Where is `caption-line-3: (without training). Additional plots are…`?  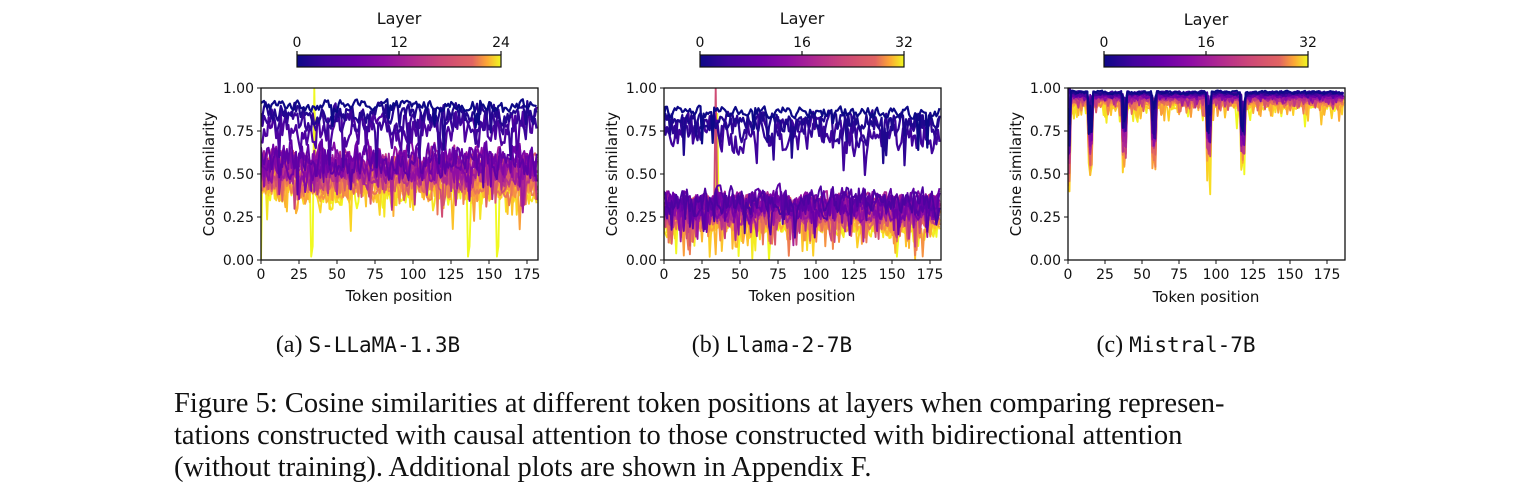
caption-line-3: (without training). Additional plots are… is located at coordinates (523, 467).